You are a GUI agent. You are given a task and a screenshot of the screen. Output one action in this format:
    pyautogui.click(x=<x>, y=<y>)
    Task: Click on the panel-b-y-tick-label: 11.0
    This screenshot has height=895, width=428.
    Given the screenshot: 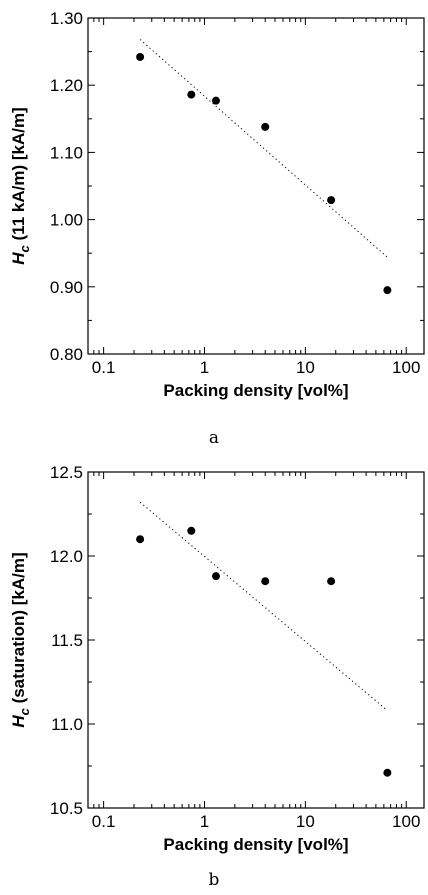 What is the action you would take?
    pyautogui.click(x=67, y=724)
    